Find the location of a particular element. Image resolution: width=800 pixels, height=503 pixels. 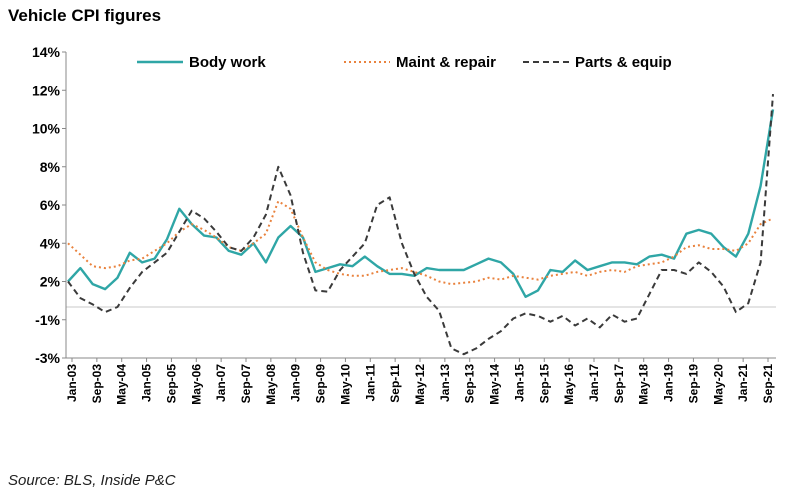

y-tick-label: -3% is located at coordinates (47, 358).